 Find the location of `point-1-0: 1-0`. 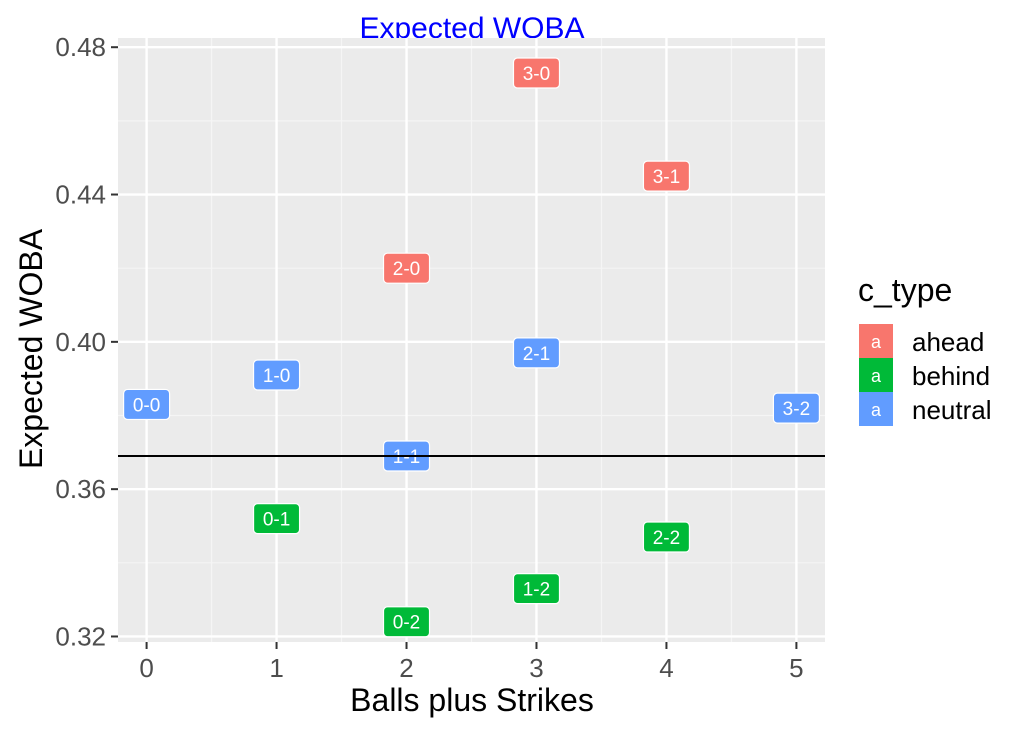

point-1-0: 1-0 is located at coordinates (276, 375).